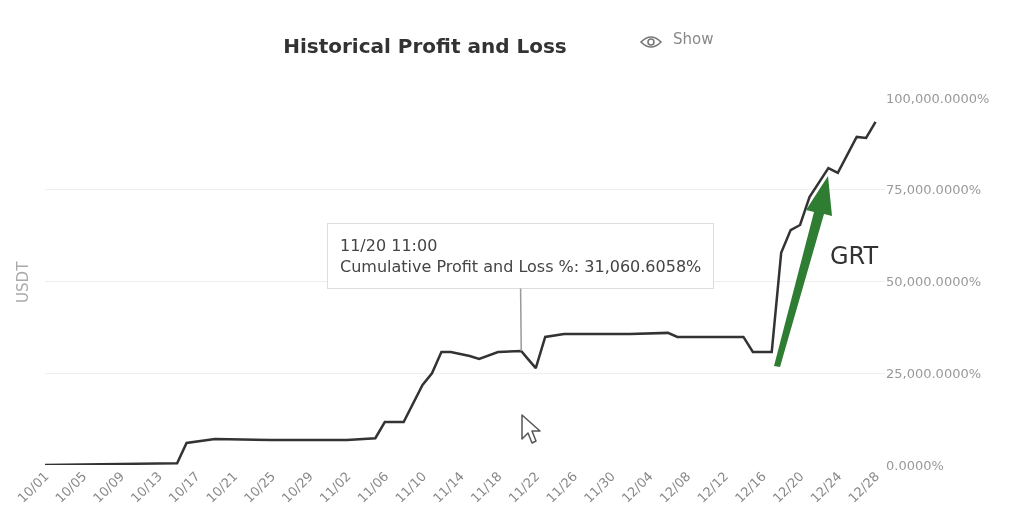 The width and height of the screenshot is (1024, 521). Describe the element at coordinates (521, 256) in the screenshot. I see `annotation: 11/20 11:00 Cumulative Profit and Loss %: 31,060.6058%` at that location.